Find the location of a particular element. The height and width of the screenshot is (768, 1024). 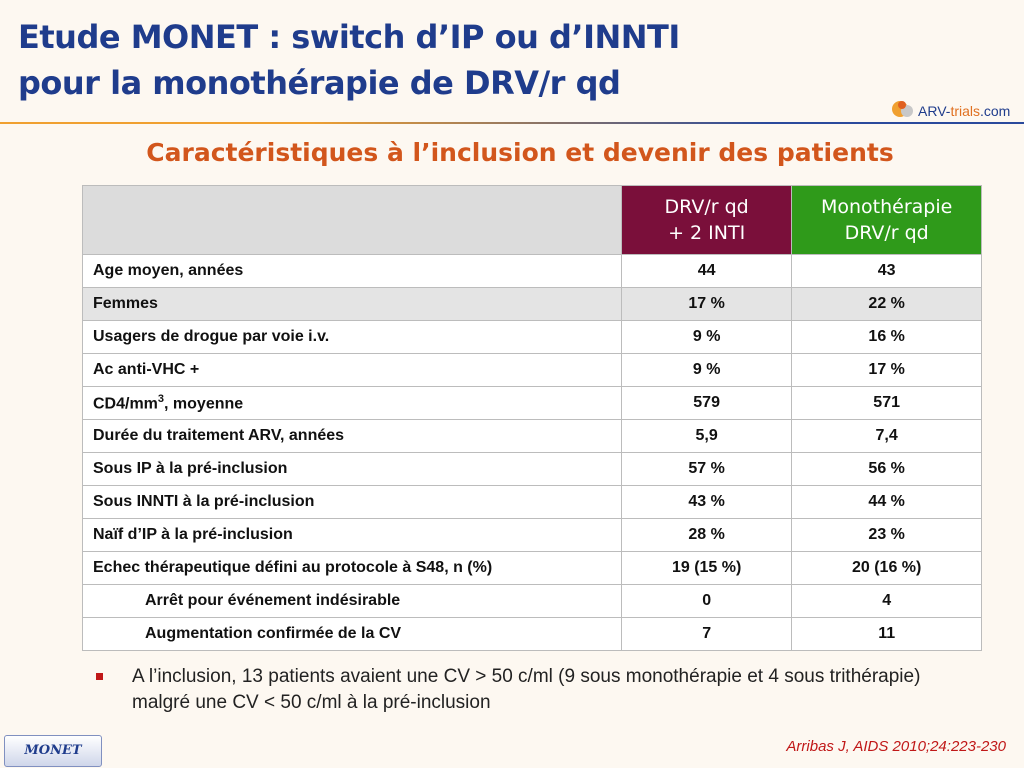

table-row: Durée du traitement ARV, années 5,9 7,4 is located at coordinates (532, 436).